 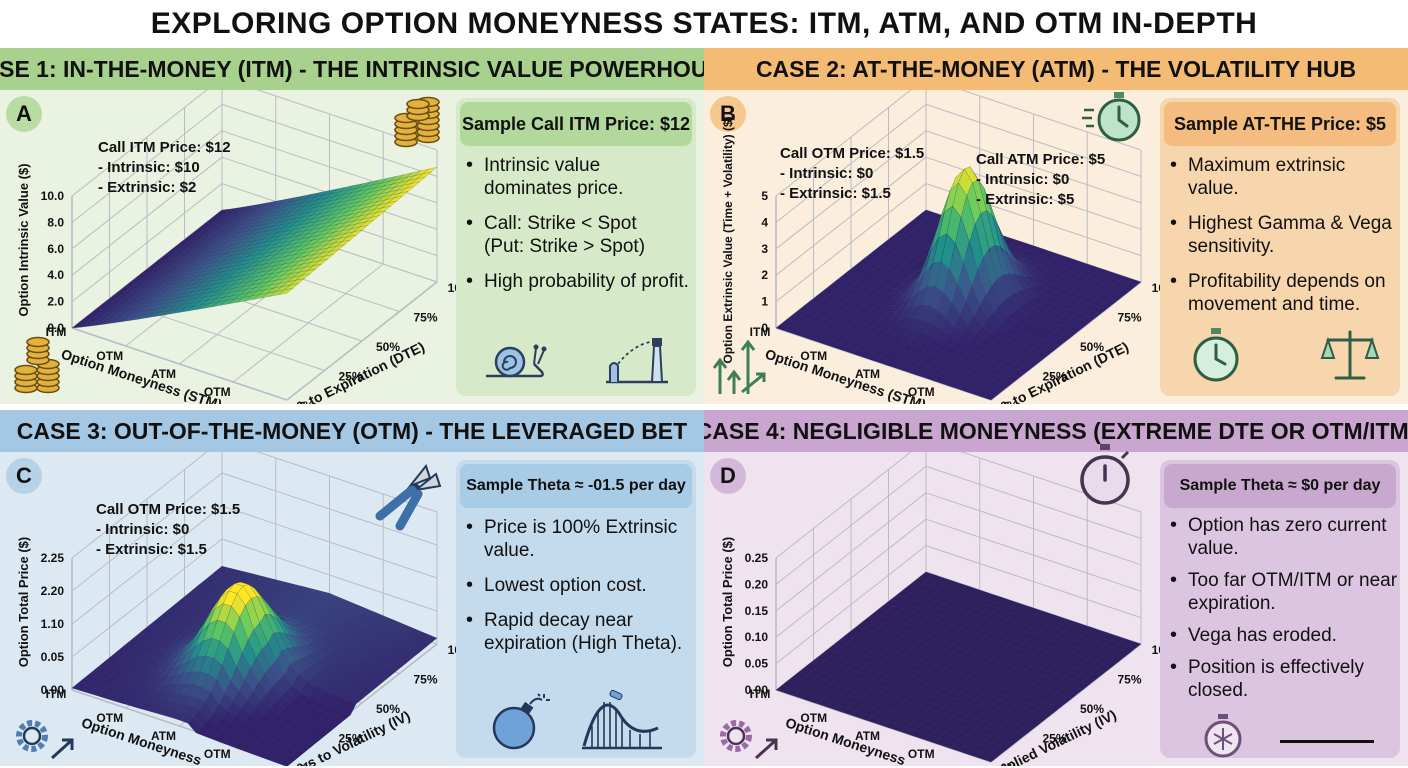 What do you see at coordinates (1350, 355) in the screenshot?
I see `scales-icon` at bounding box center [1350, 355].